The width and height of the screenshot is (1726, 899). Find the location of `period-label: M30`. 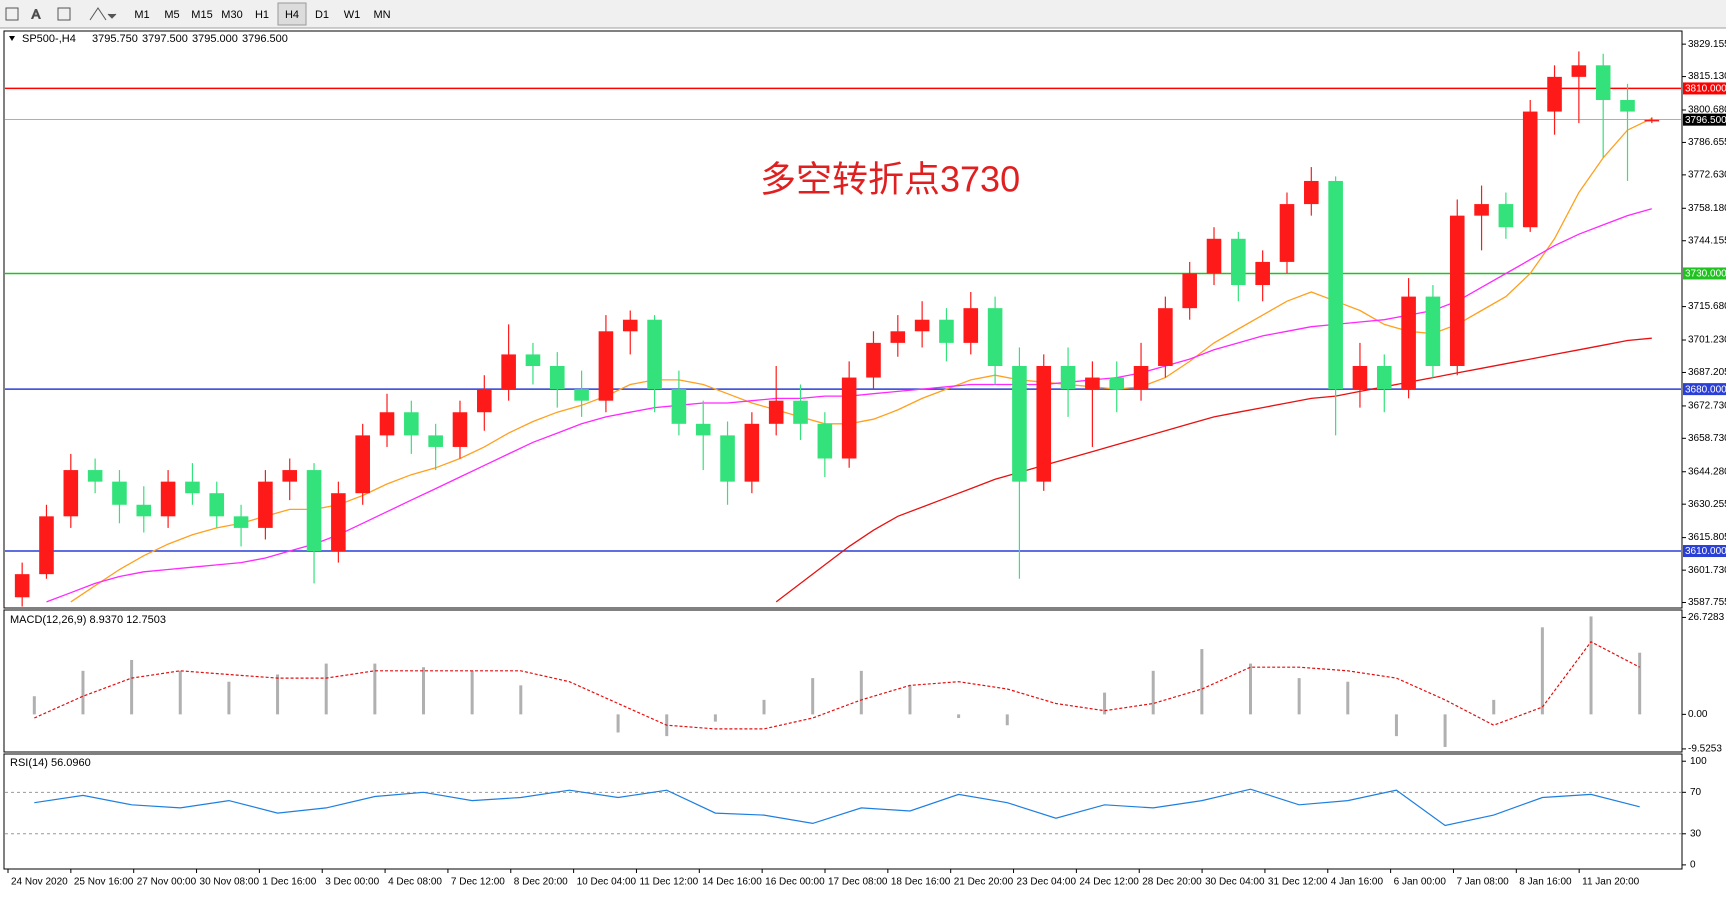

period-label: M30 is located at coordinates (231, 15).